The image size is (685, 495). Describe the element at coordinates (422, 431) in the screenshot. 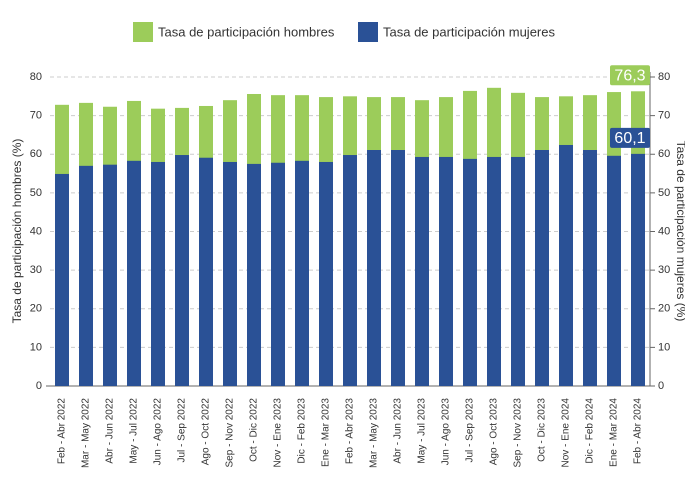

I see `x-tick-label: May - Jul 2023` at that location.